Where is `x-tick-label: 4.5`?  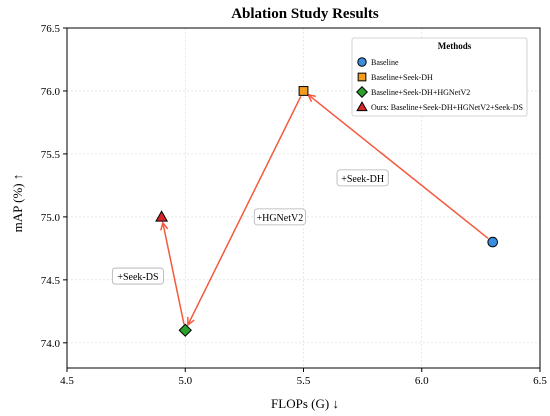 x-tick-label: 4.5 is located at coordinates (67, 381).